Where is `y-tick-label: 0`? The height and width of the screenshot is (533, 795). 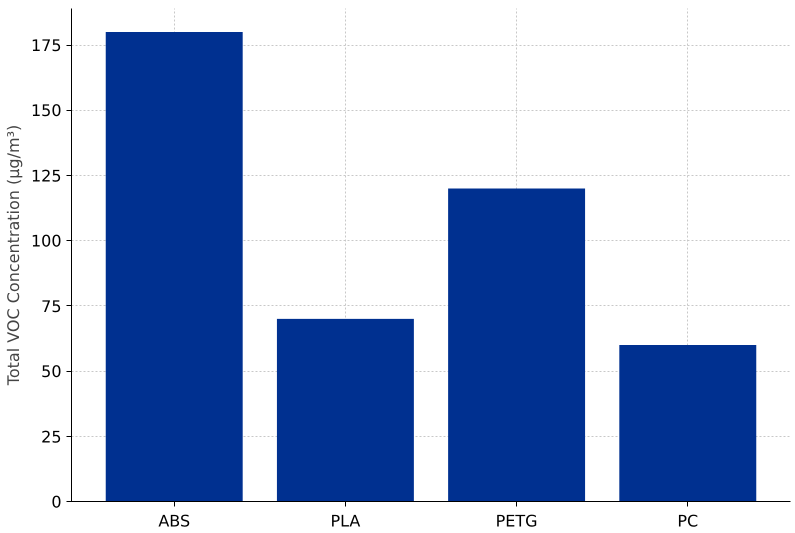 y-tick-label: 0 is located at coordinates (56, 502).